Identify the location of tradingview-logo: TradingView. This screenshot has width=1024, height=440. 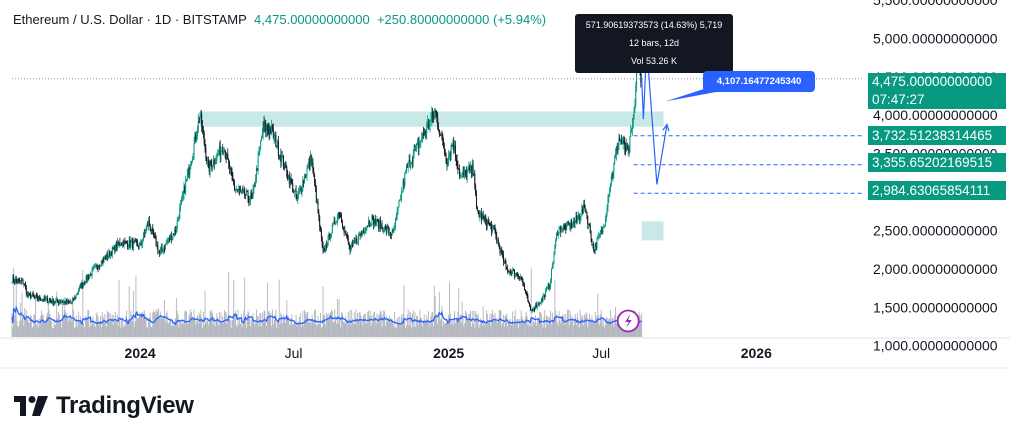
(104, 406).